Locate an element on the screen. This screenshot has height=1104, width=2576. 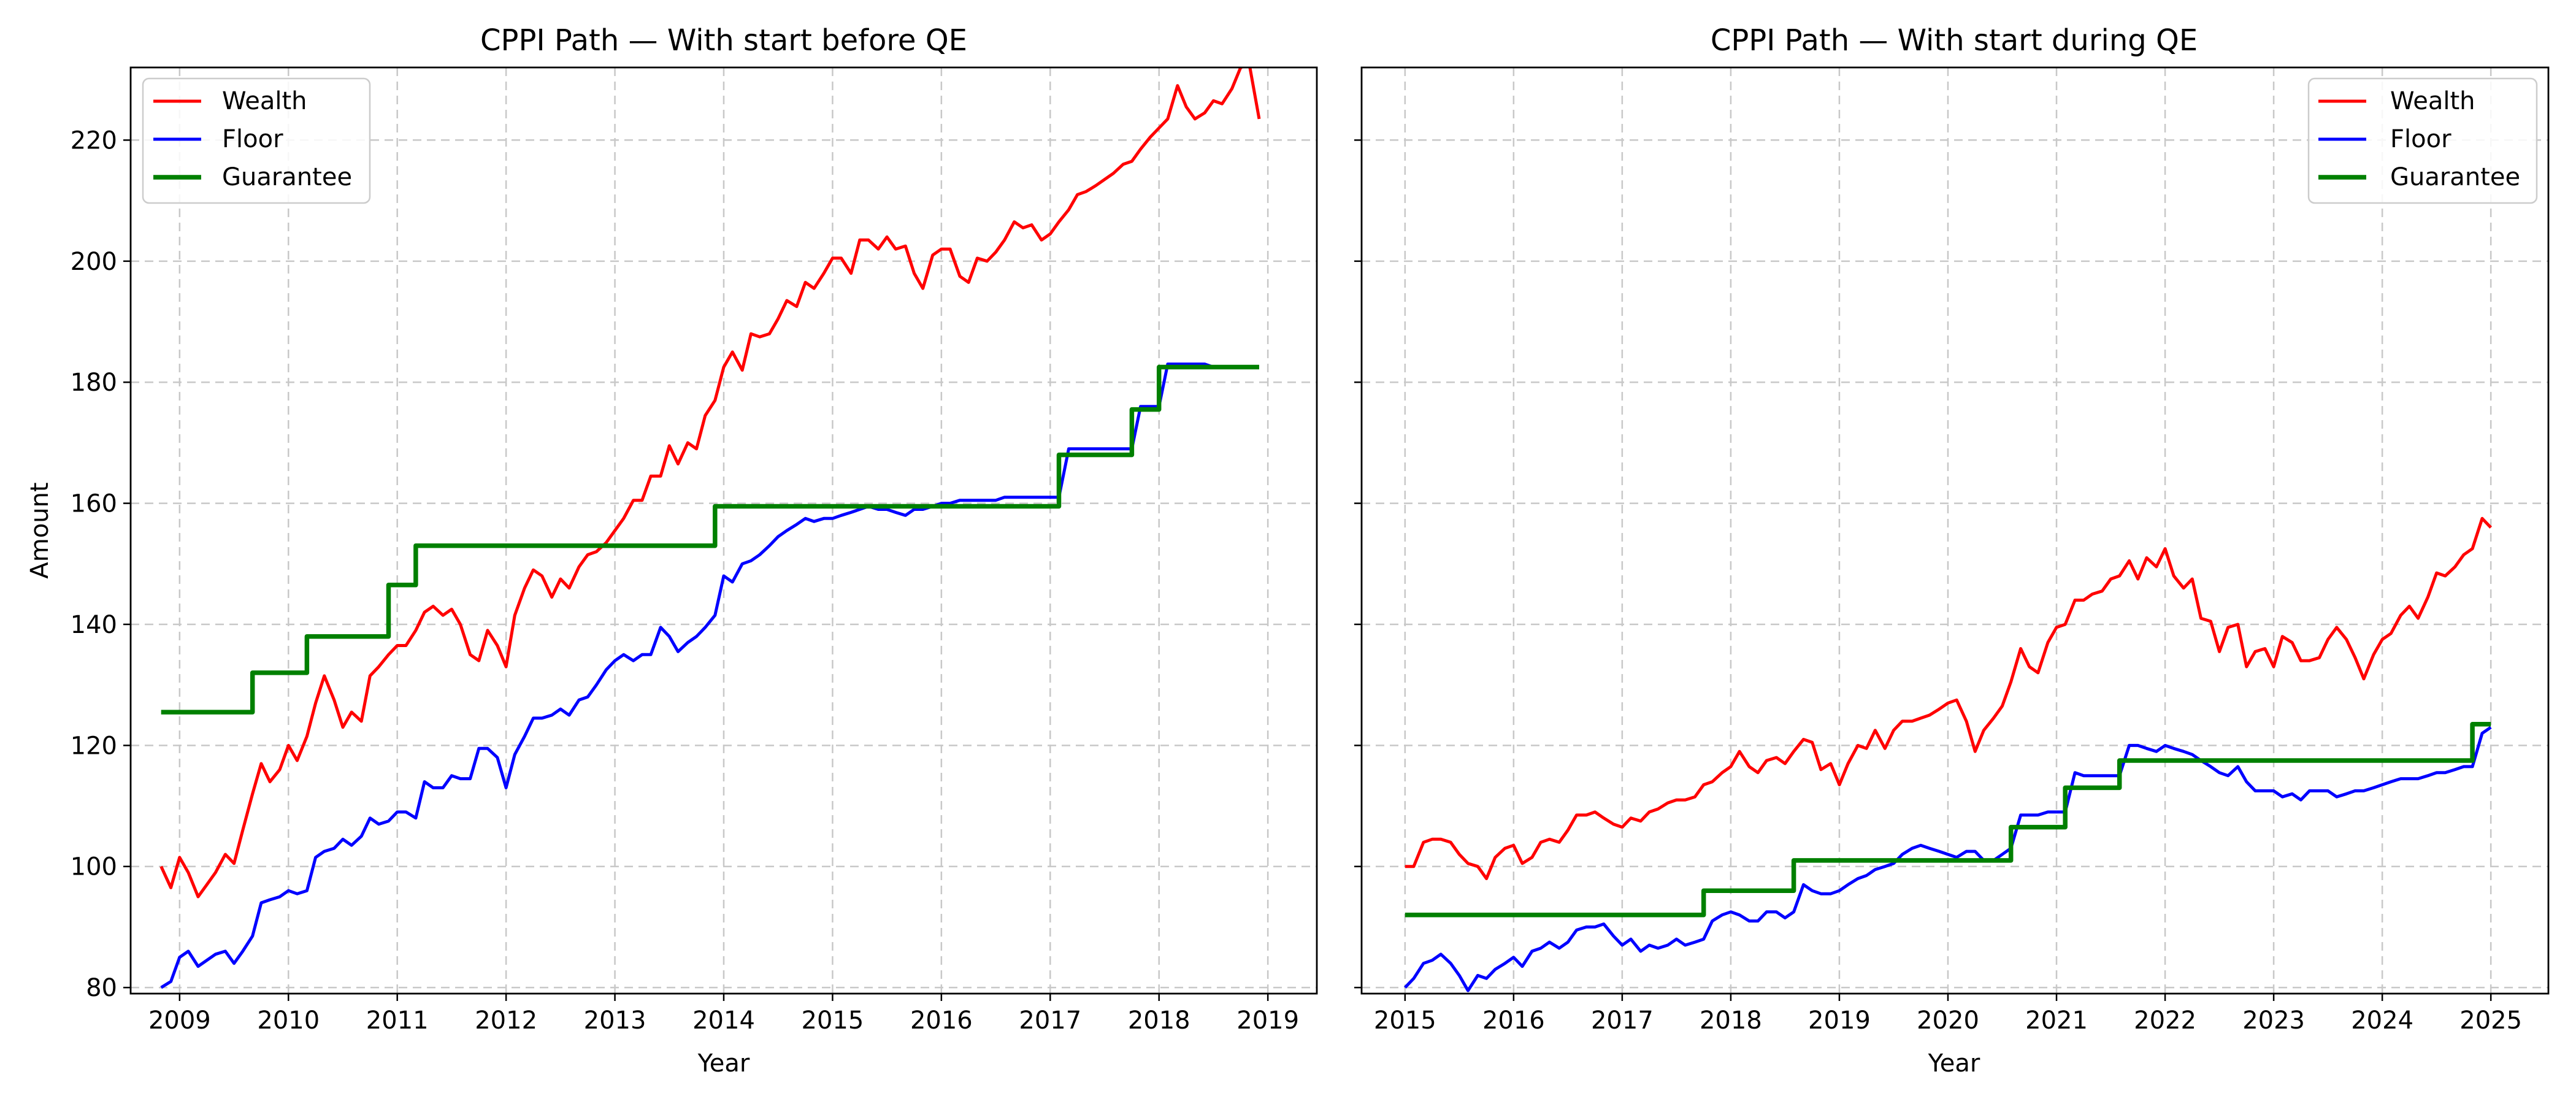
panel-2-legend-floor-label: Floor is located at coordinates (2420, 139).